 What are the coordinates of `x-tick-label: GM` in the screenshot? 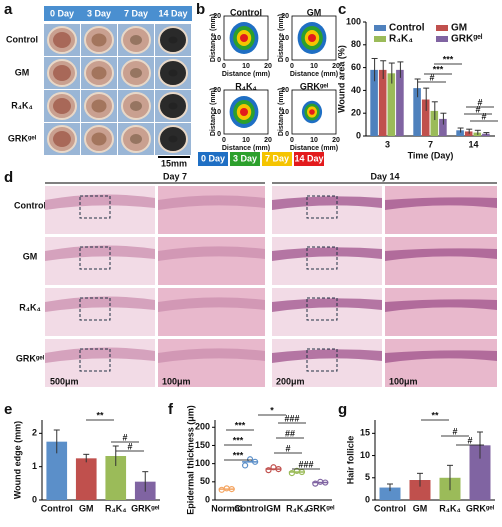 It's located at (273, 508).